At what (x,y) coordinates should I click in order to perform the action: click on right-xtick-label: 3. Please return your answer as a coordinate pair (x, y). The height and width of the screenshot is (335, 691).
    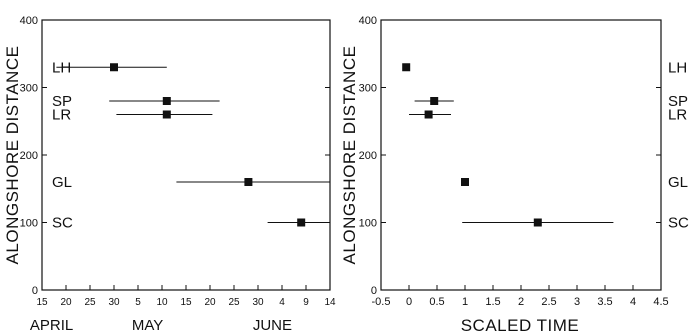
    Looking at the image, I should click on (577, 302).